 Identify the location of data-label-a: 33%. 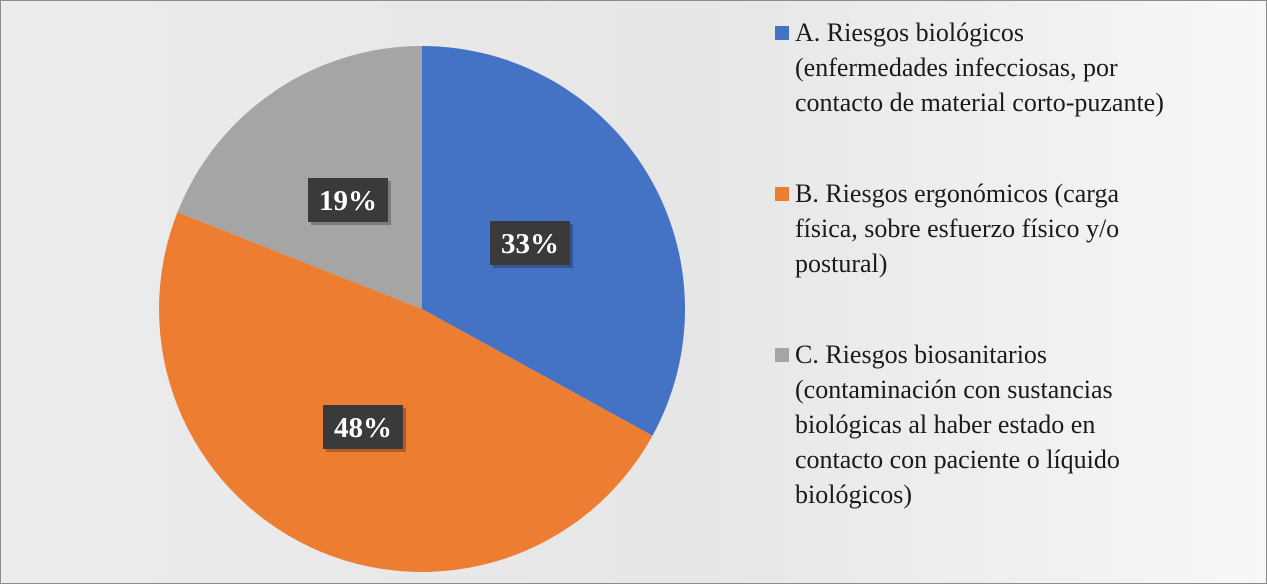
(531, 244).